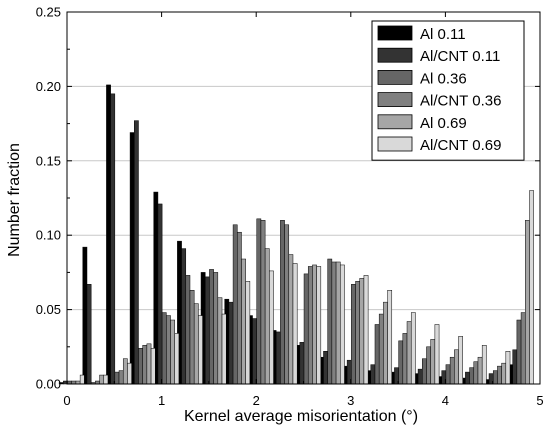  Describe the element at coordinates (248, 333) in the screenshot. I see `bar-s5-b7` at that location.